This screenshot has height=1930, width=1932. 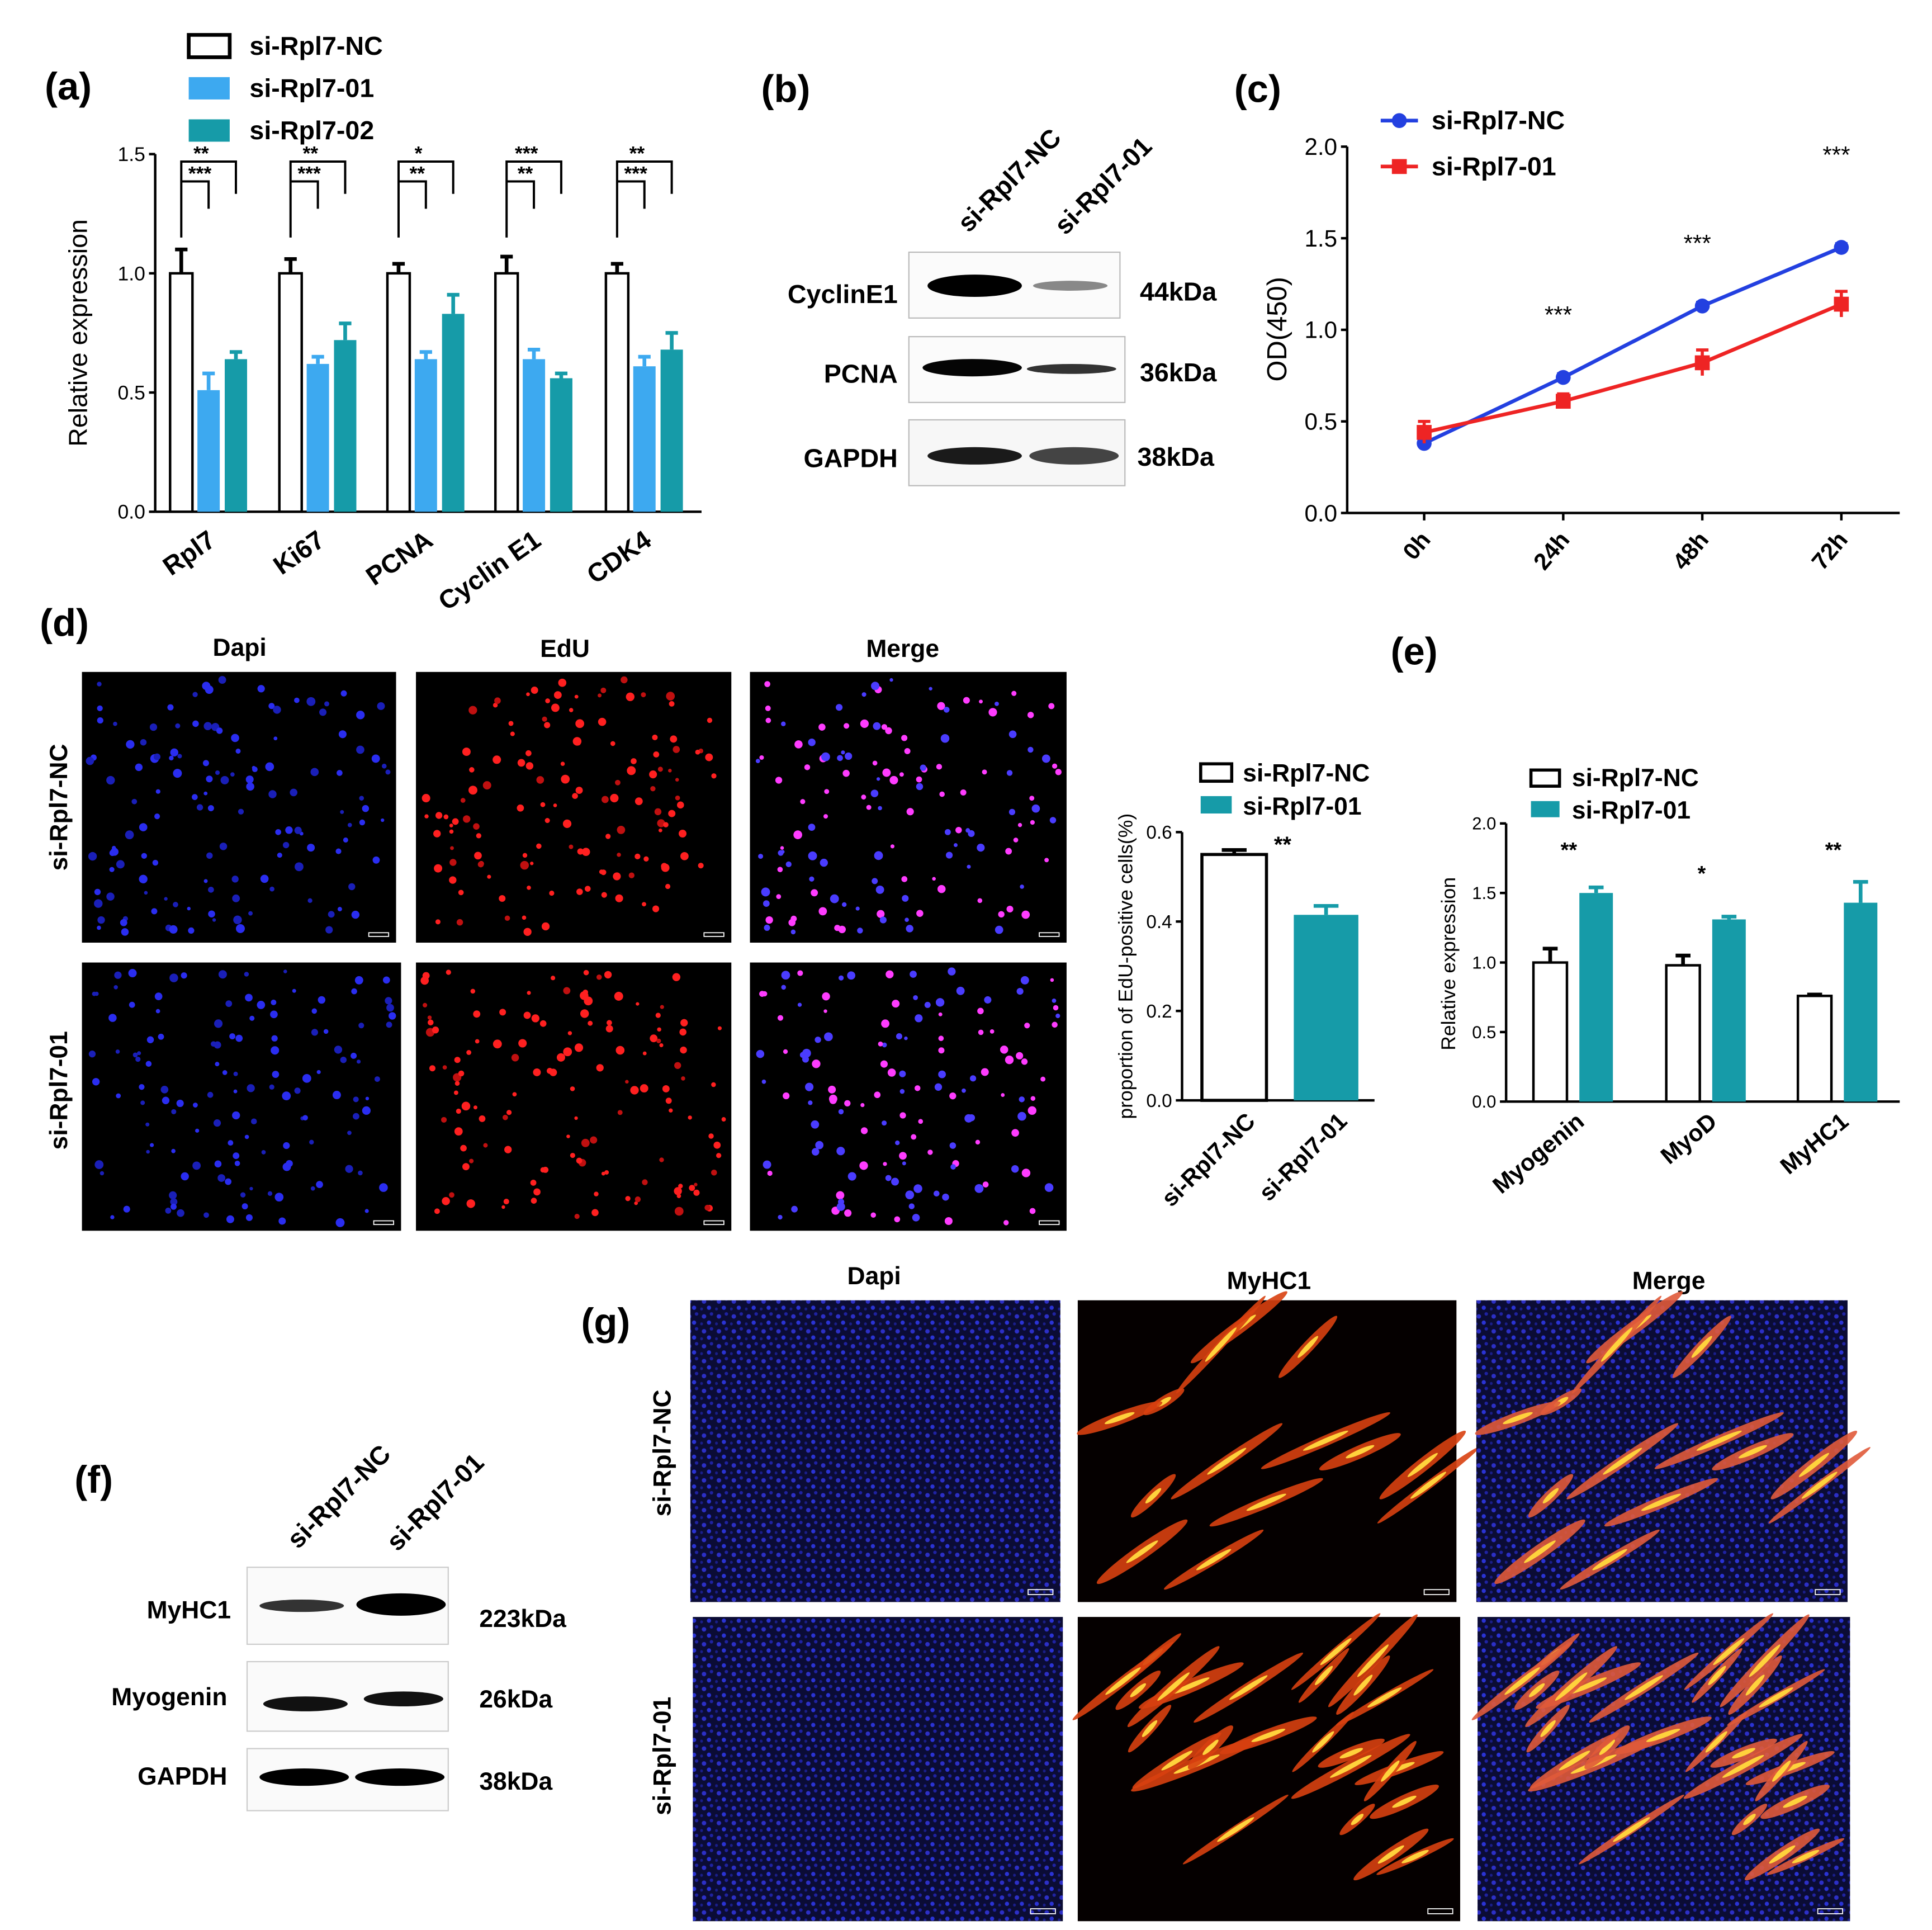 I want to click on bar-MyoD-si-Rpl7-NC, so click(x=1683, y=1033).